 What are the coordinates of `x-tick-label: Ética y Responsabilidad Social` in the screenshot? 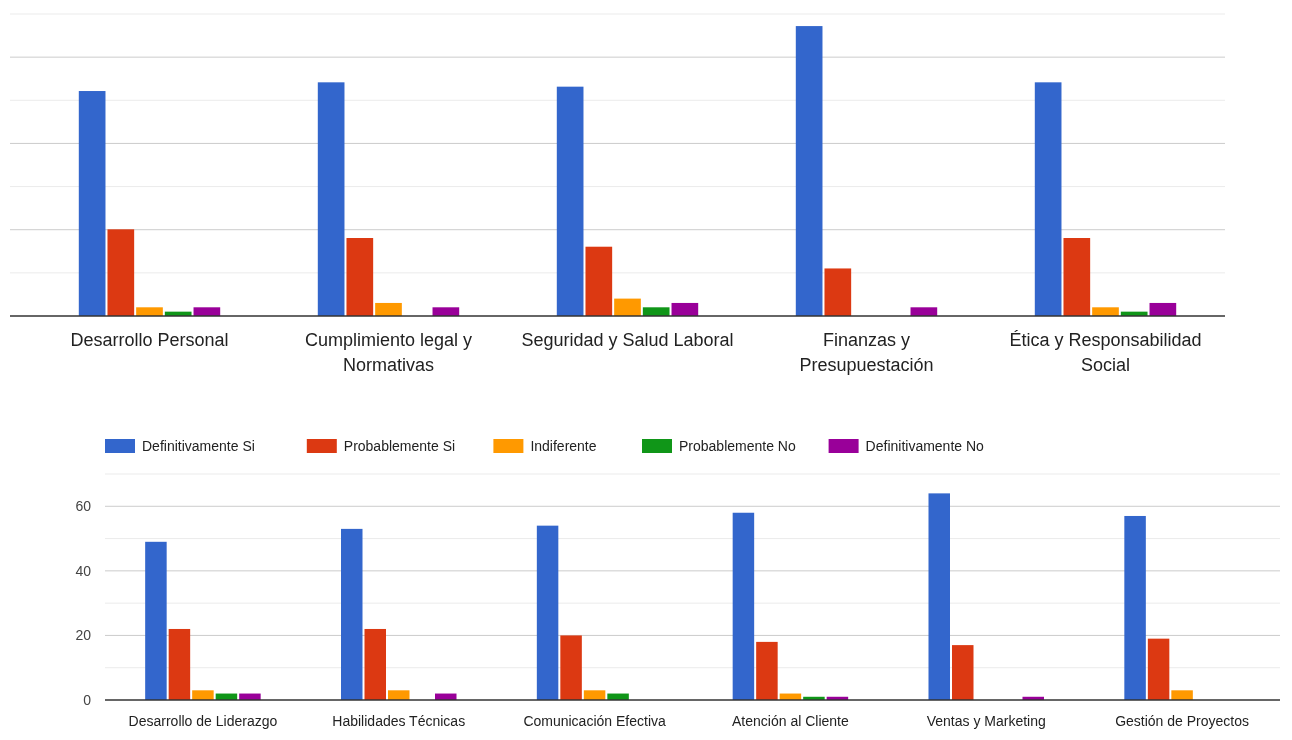 It's located at (1105, 353).